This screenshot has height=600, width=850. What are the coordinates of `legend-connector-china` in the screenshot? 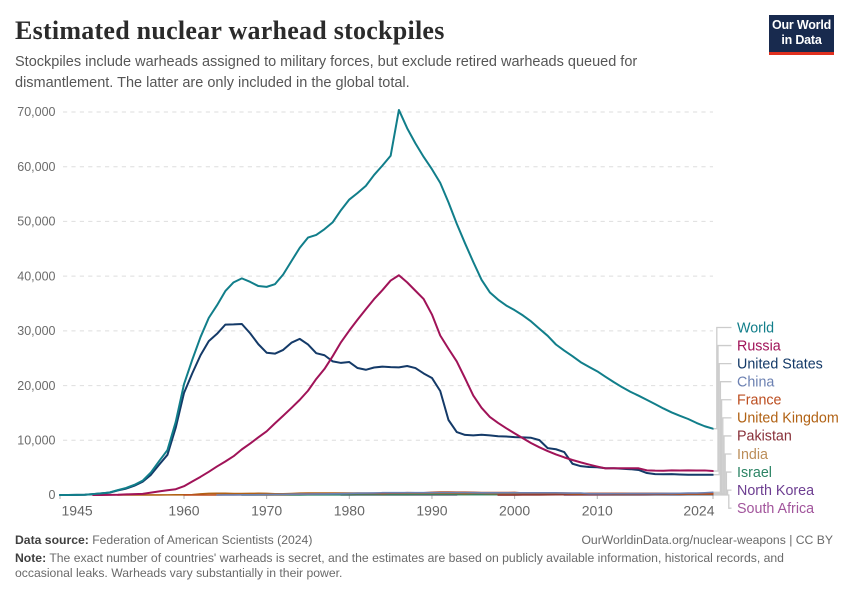 It's located at (722, 437).